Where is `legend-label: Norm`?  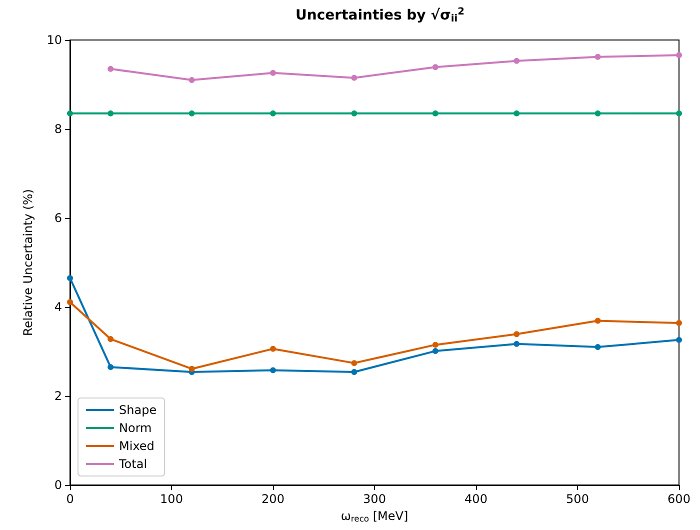
legend-label: Norm is located at coordinates (135, 428).